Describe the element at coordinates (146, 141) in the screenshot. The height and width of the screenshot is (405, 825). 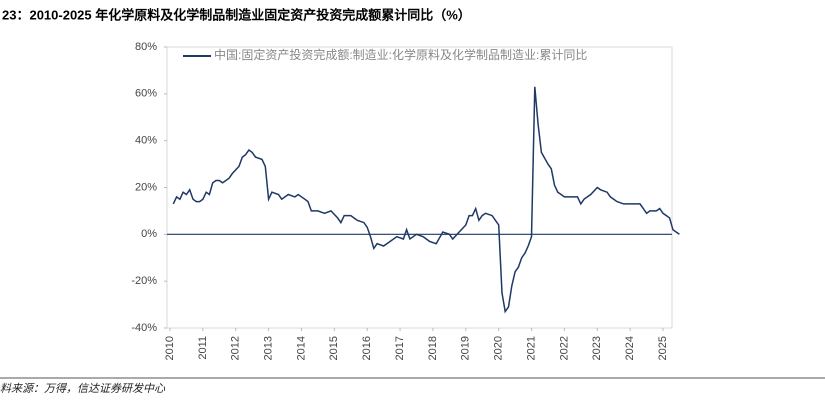
I see `y-tick-label: 40%` at that location.